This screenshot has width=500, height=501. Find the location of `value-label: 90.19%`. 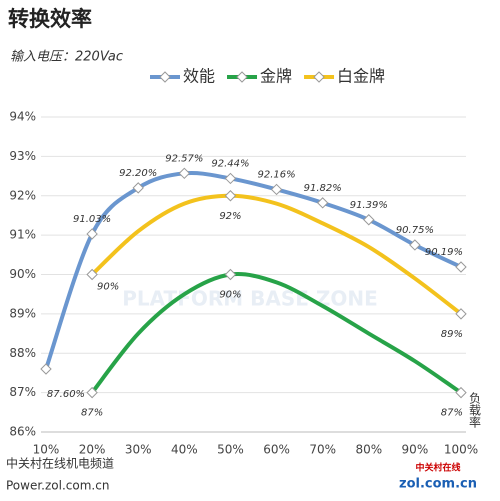

value-label: 90.19% is located at coordinates (444, 252).